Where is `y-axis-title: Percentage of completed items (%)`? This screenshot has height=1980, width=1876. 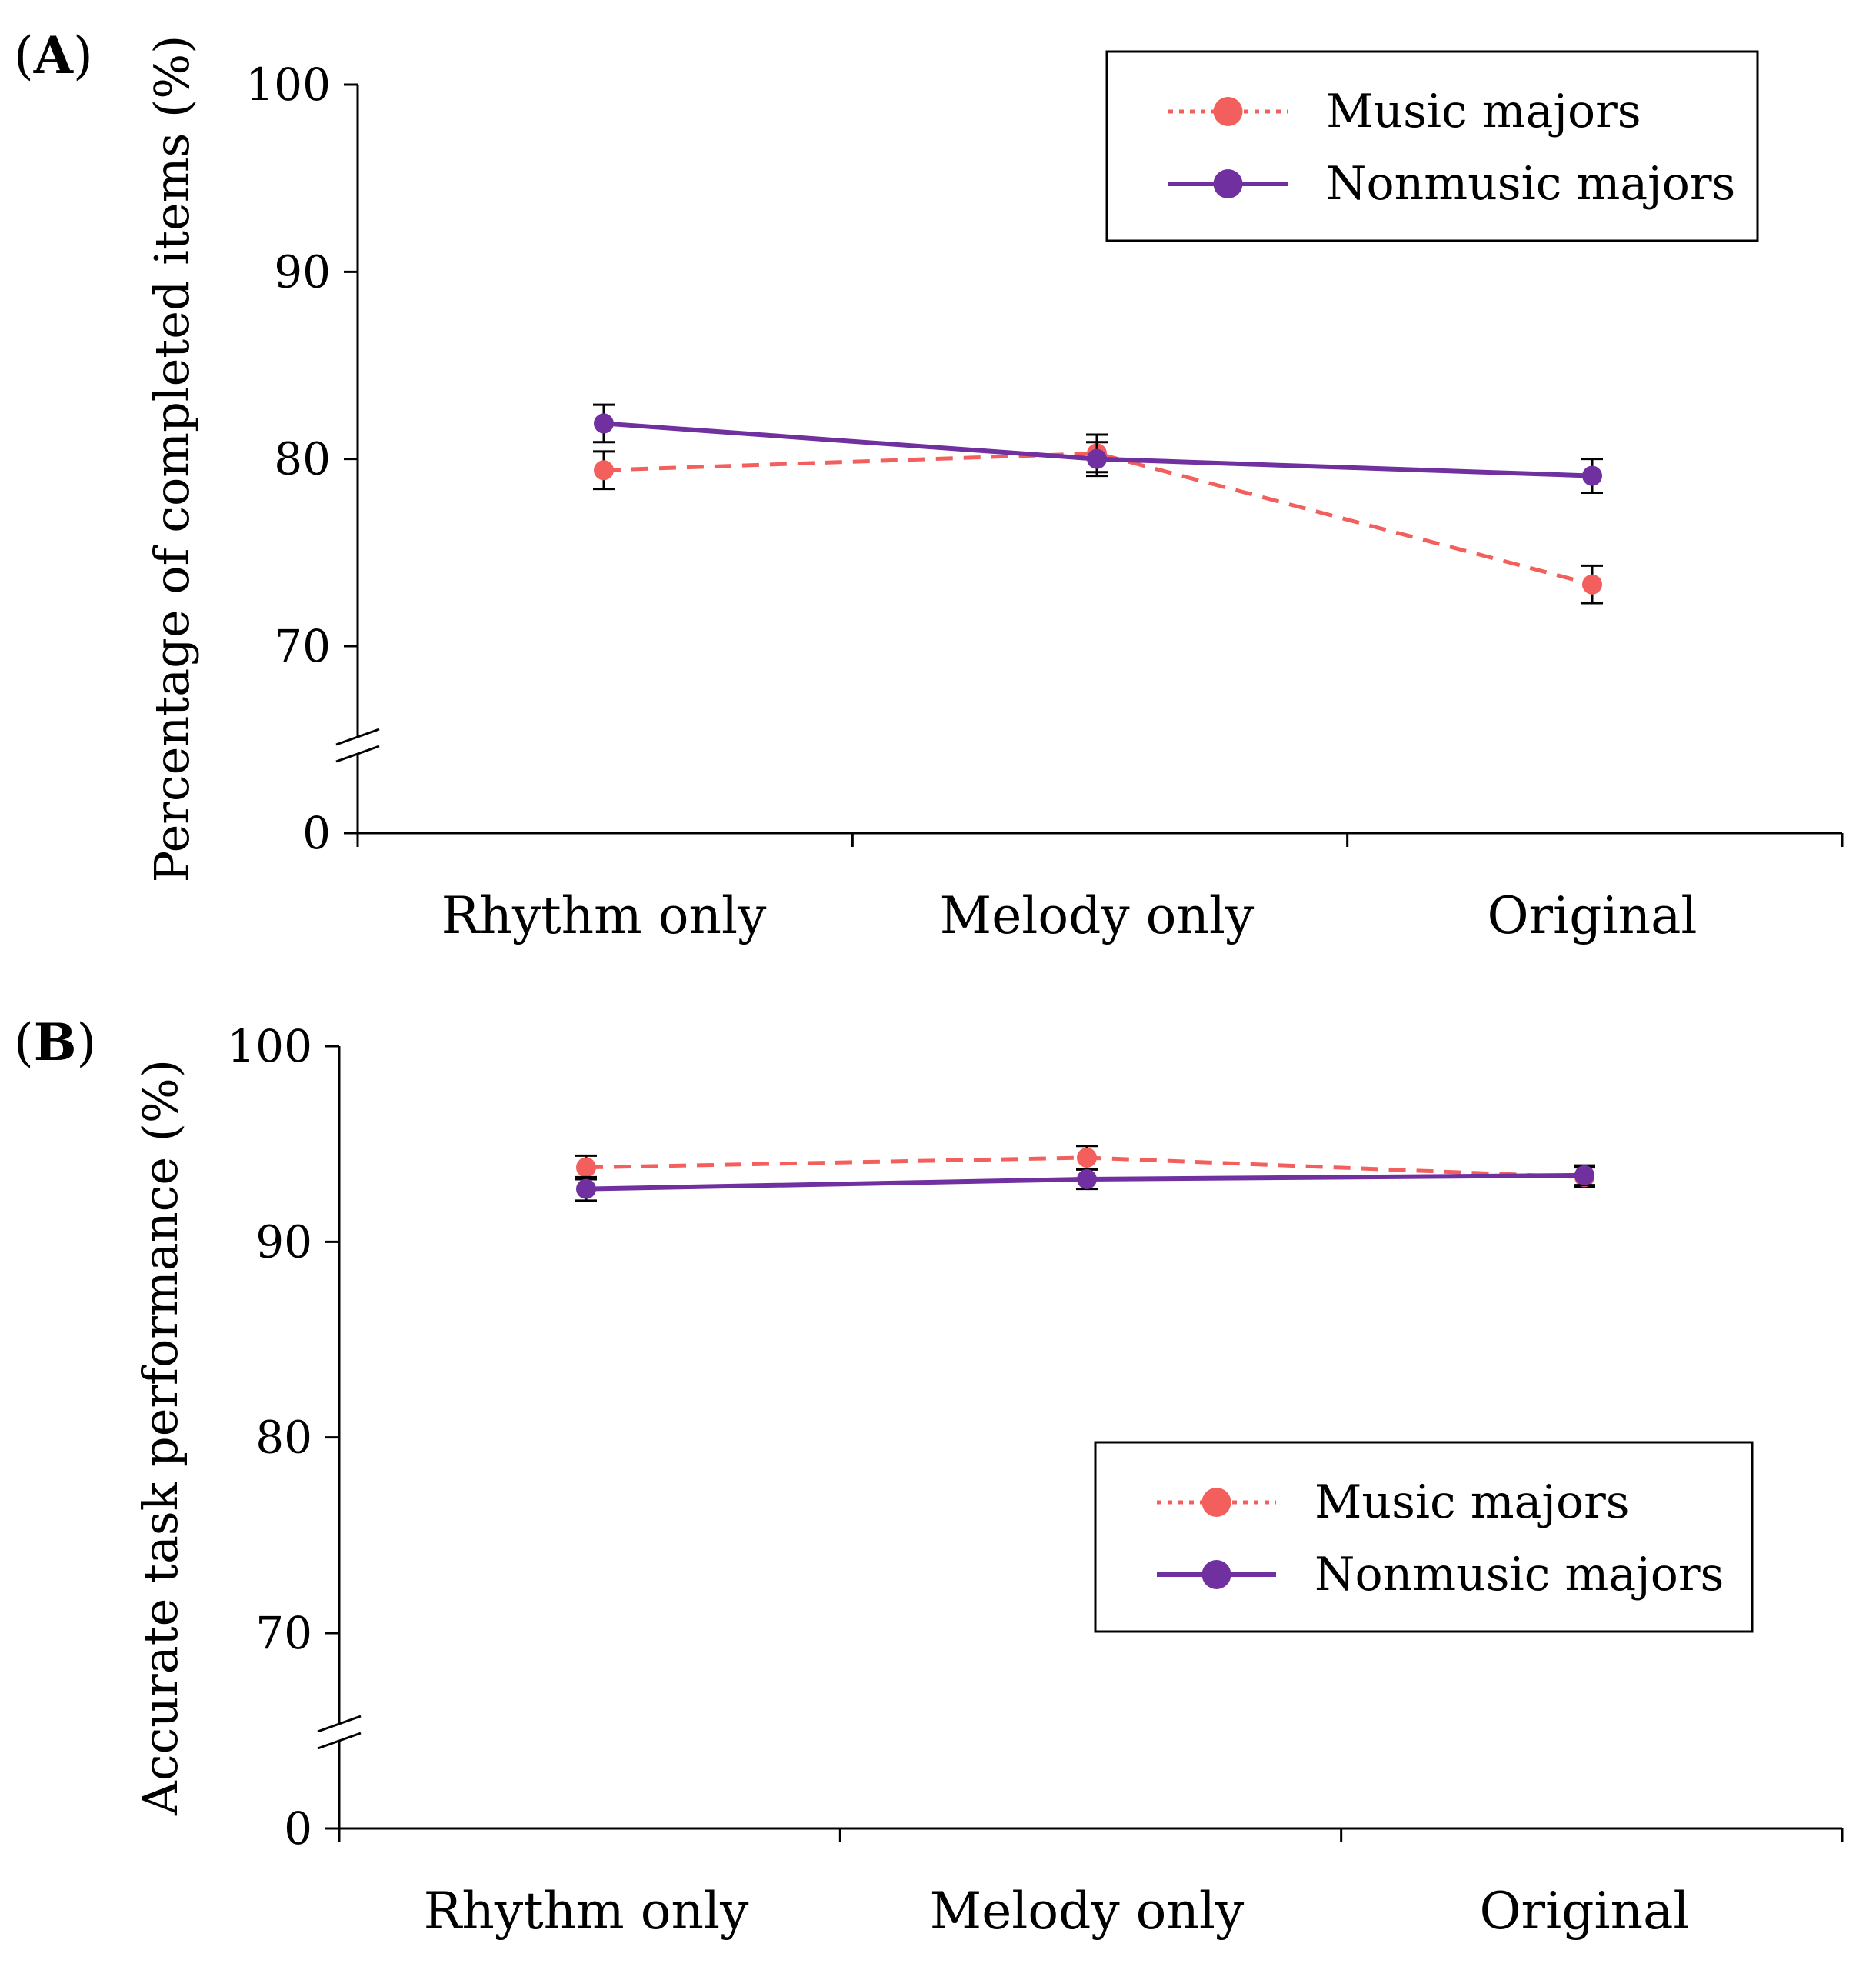
y-axis-title: Percentage of completed items (%) is located at coordinates (172, 459).